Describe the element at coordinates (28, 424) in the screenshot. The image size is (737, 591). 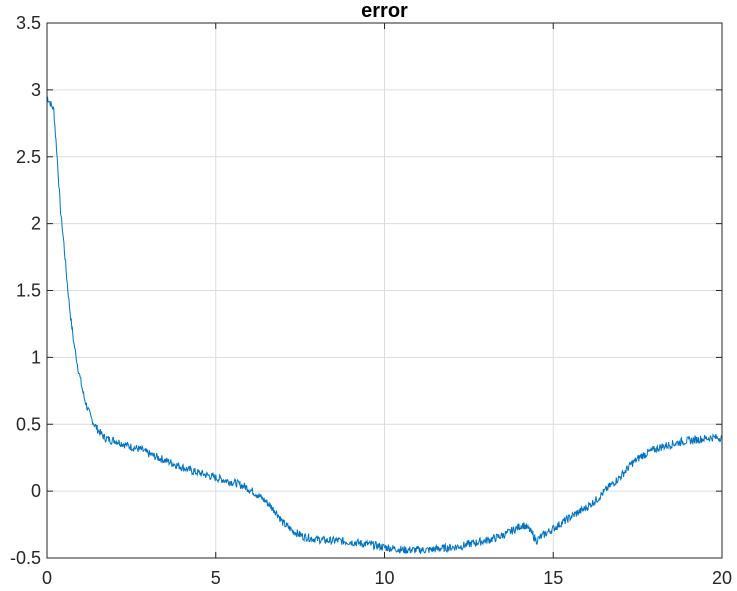
I see `y-tick-label: 0.5` at that location.